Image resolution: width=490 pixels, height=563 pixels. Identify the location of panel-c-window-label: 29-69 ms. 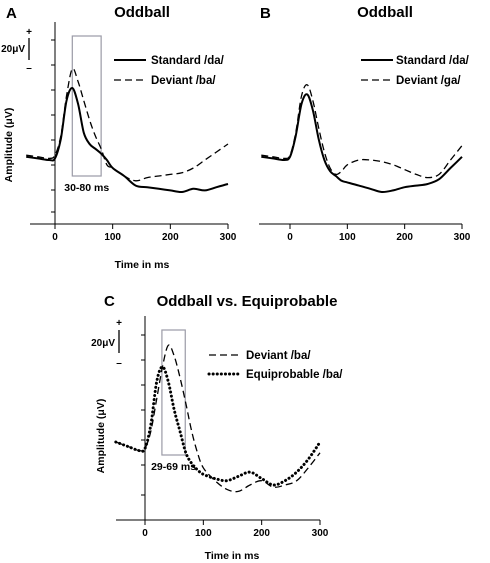
(173, 467).